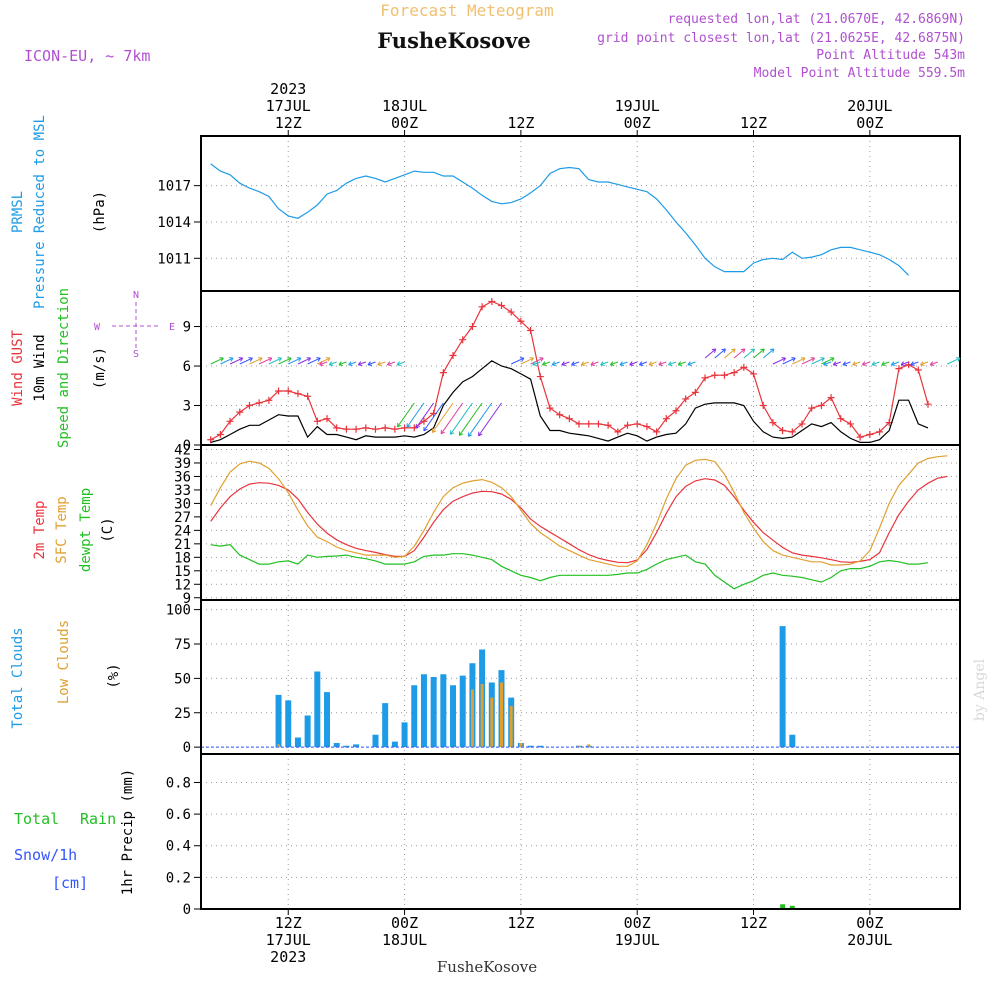 The height and width of the screenshot is (1000, 1000). I want to click on top-time-label: 17JUL, so click(288, 106).